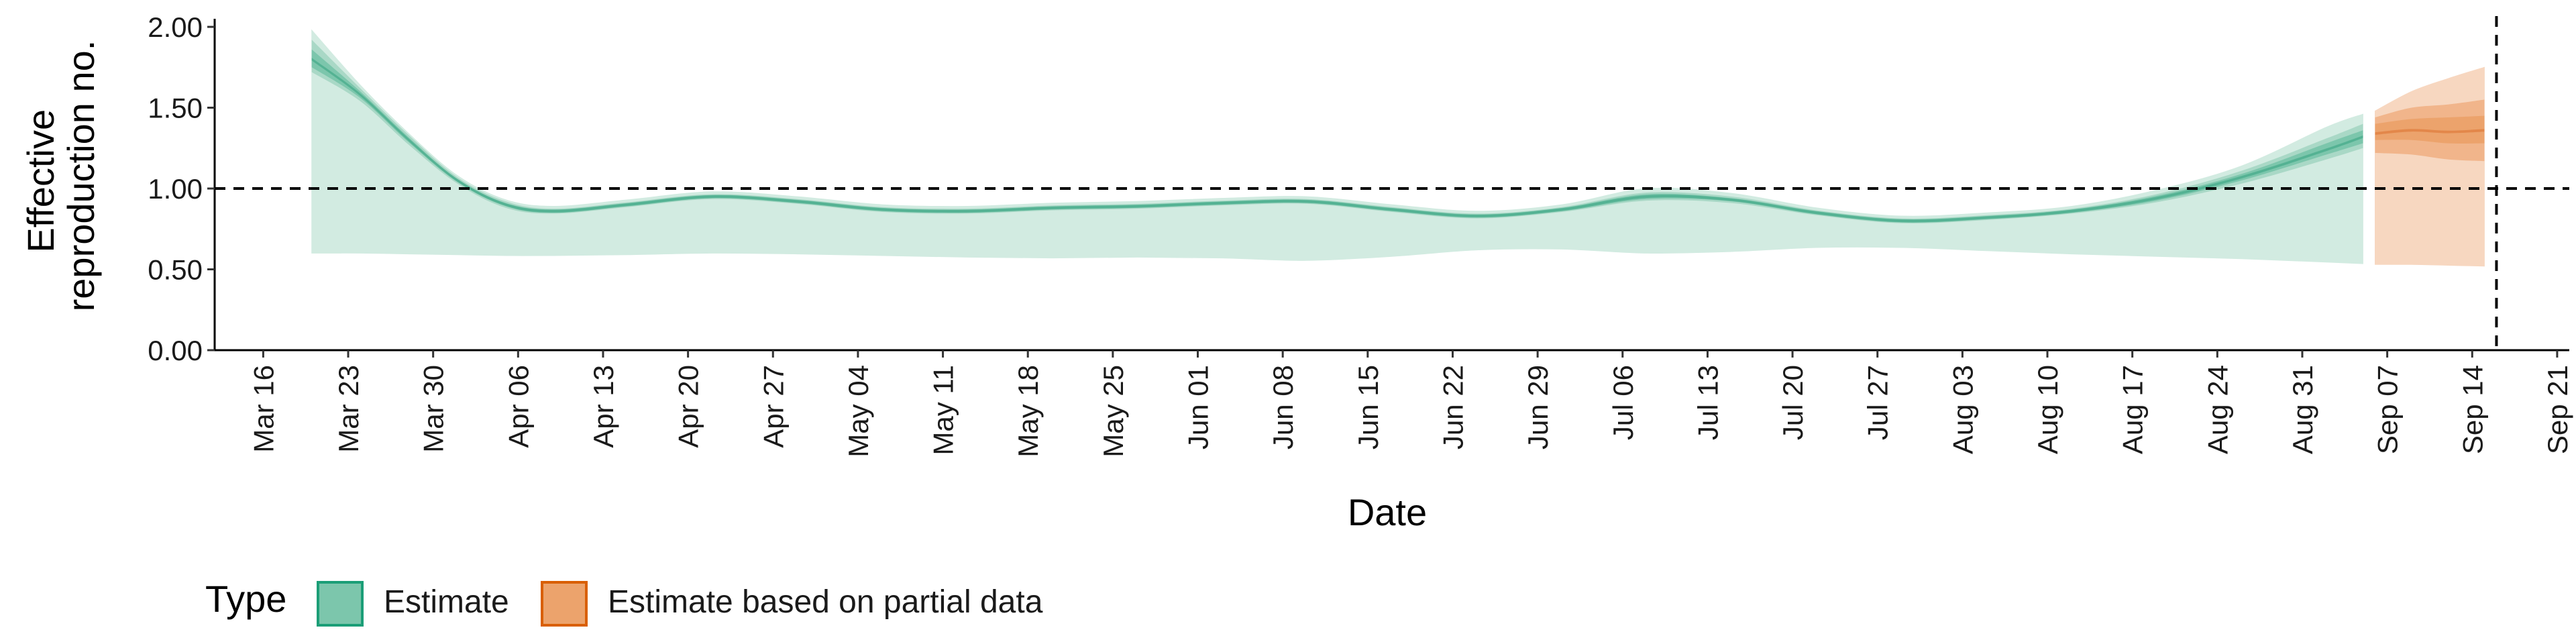 Image resolution: width=2576 pixels, height=644 pixels. Describe the element at coordinates (1707, 402) in the screenshot. I see `x-tick-label-17: Jul 13` at that location.